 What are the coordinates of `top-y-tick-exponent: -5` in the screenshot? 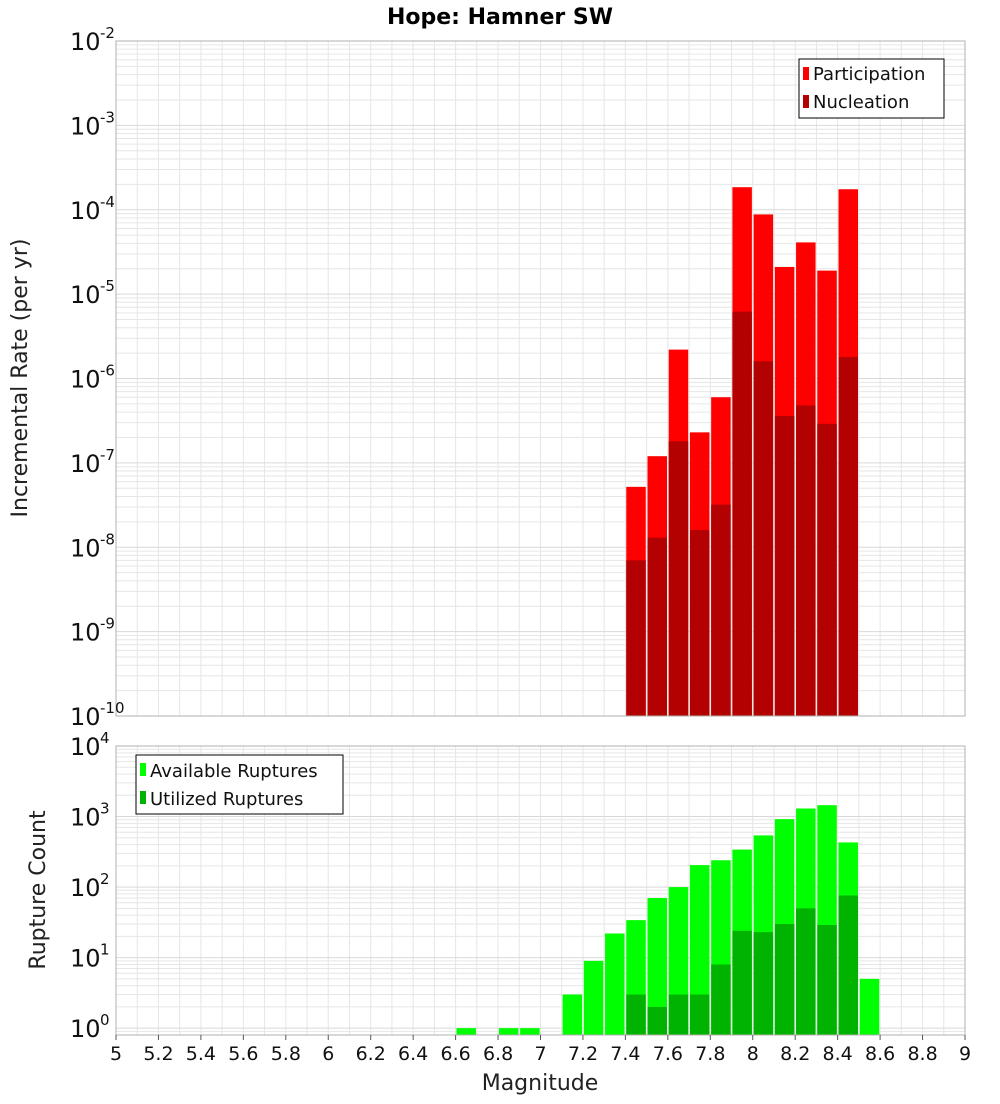 It's located at (107, 286).